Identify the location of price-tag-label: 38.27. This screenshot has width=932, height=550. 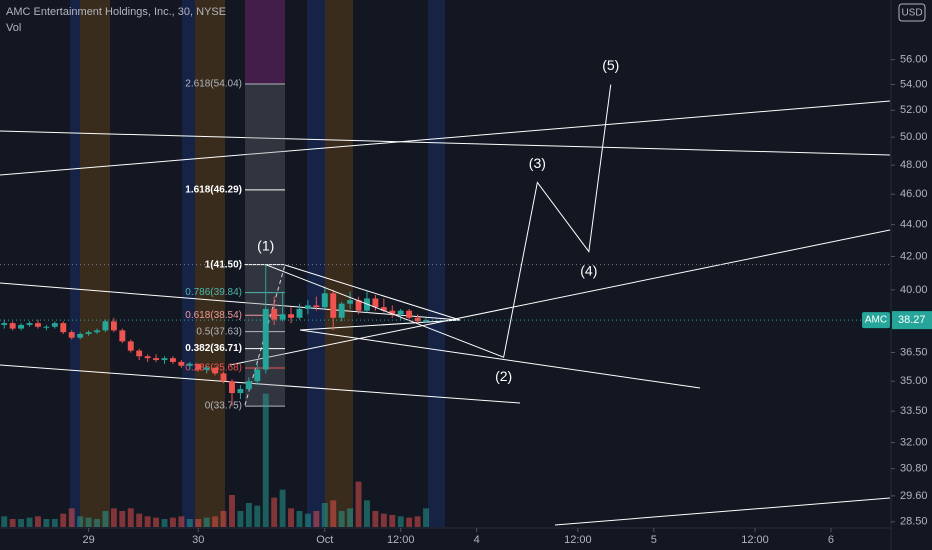
(912, 320).